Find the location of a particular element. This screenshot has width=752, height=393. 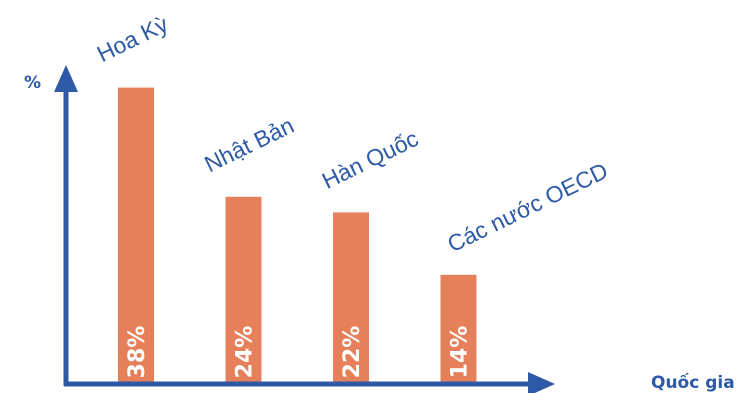

category-label-cac-nuoc-oecd: Các nước OECD is located at coordinates (527, 207).